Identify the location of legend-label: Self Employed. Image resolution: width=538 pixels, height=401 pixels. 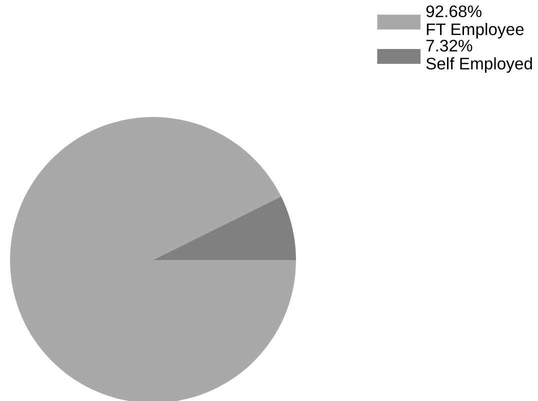
(479, 65).